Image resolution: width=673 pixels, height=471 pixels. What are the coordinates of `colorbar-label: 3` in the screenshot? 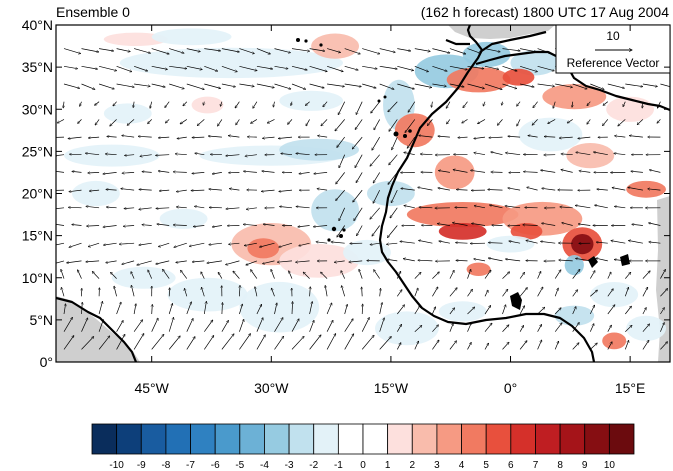 It's located at (437, 465).